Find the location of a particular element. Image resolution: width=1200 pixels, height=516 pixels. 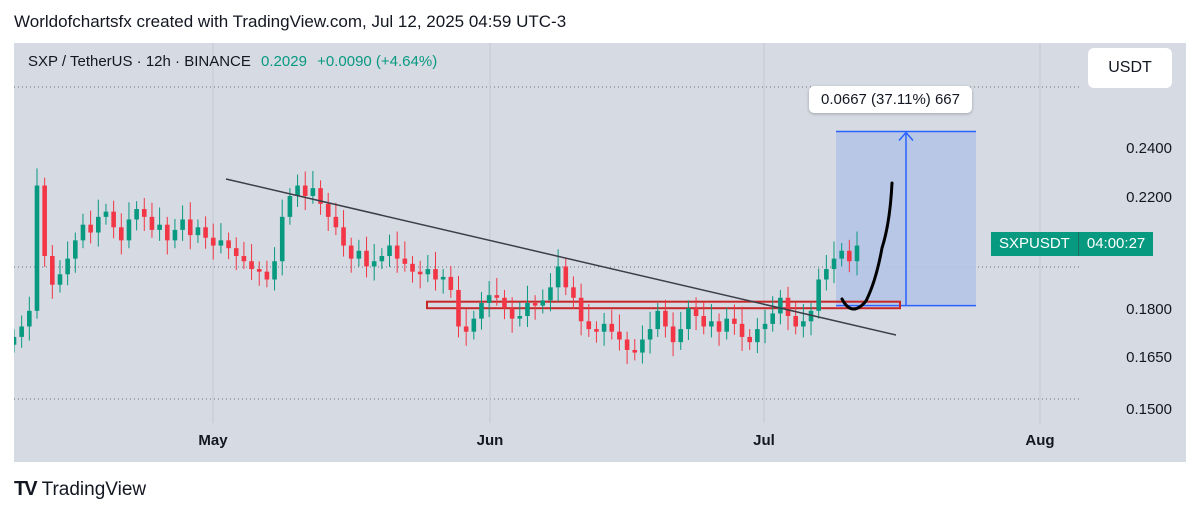

time-tick-jul: Jul is located at coordinates (764, 440).